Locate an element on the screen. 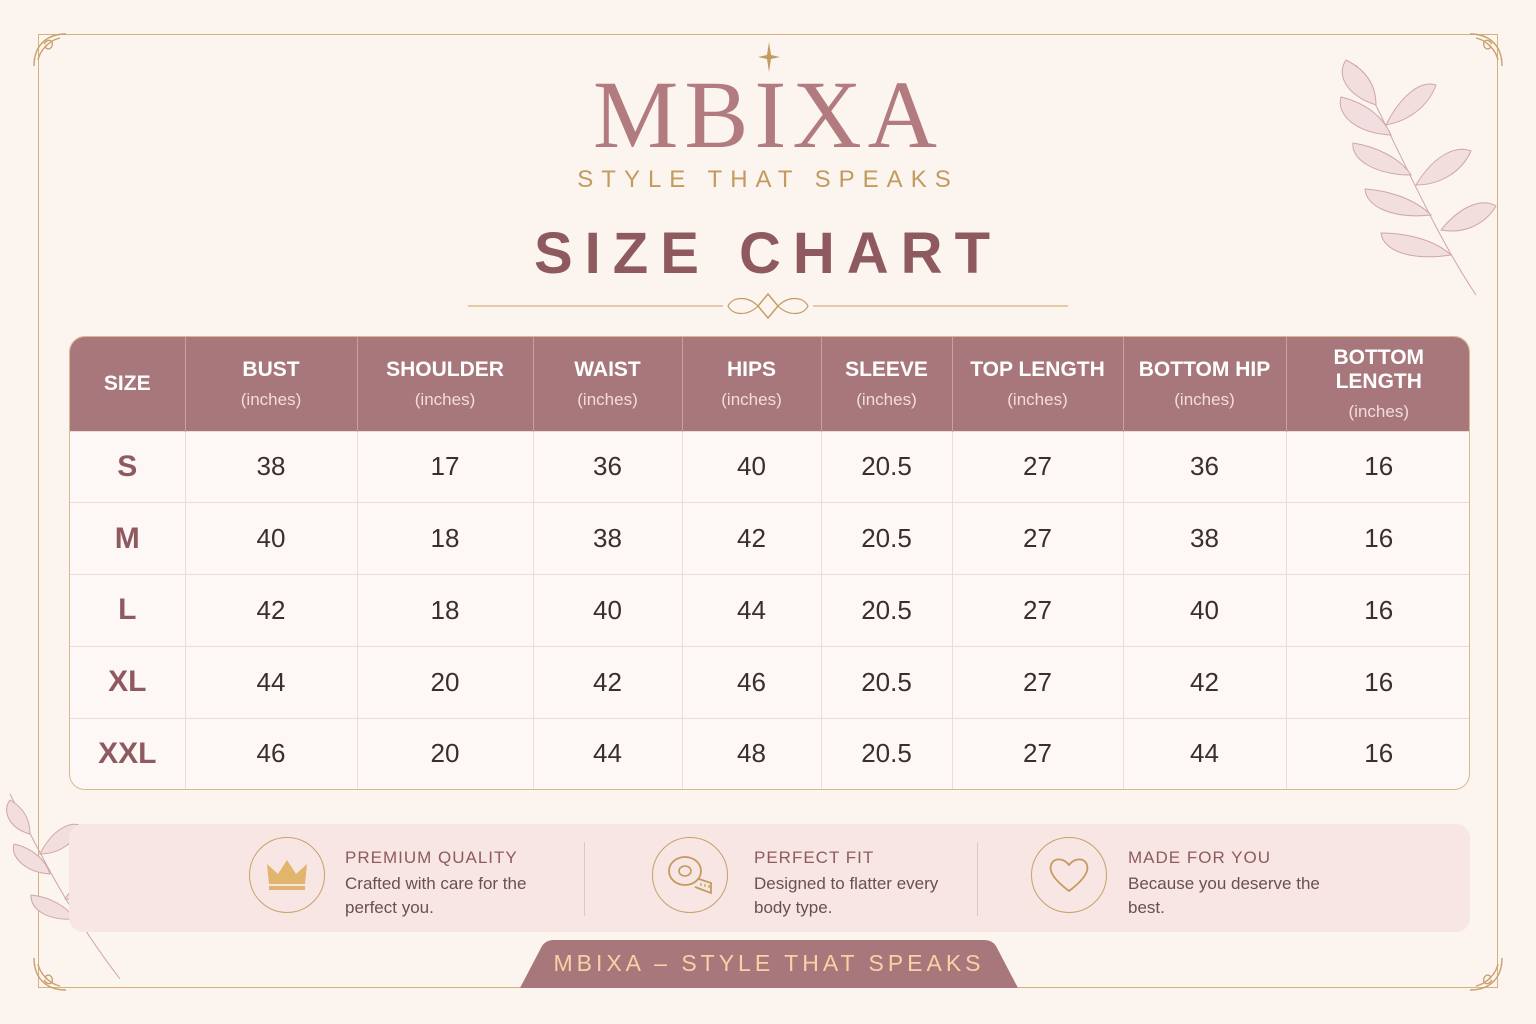 The image size is (1536, 1024). footer-banner-text: MBIXA – STYLE THAT SPEAKS is located at coordinates (769, 963).